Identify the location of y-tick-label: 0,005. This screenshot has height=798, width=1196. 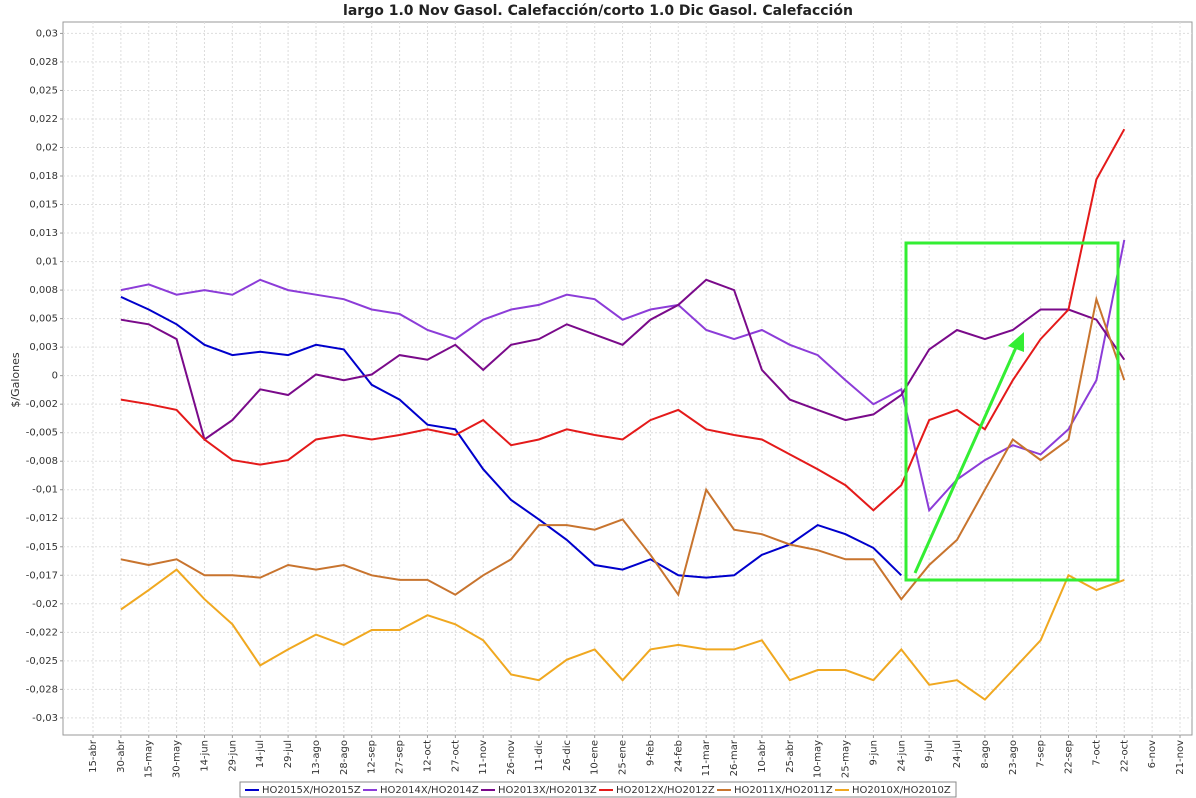
(43, 319).